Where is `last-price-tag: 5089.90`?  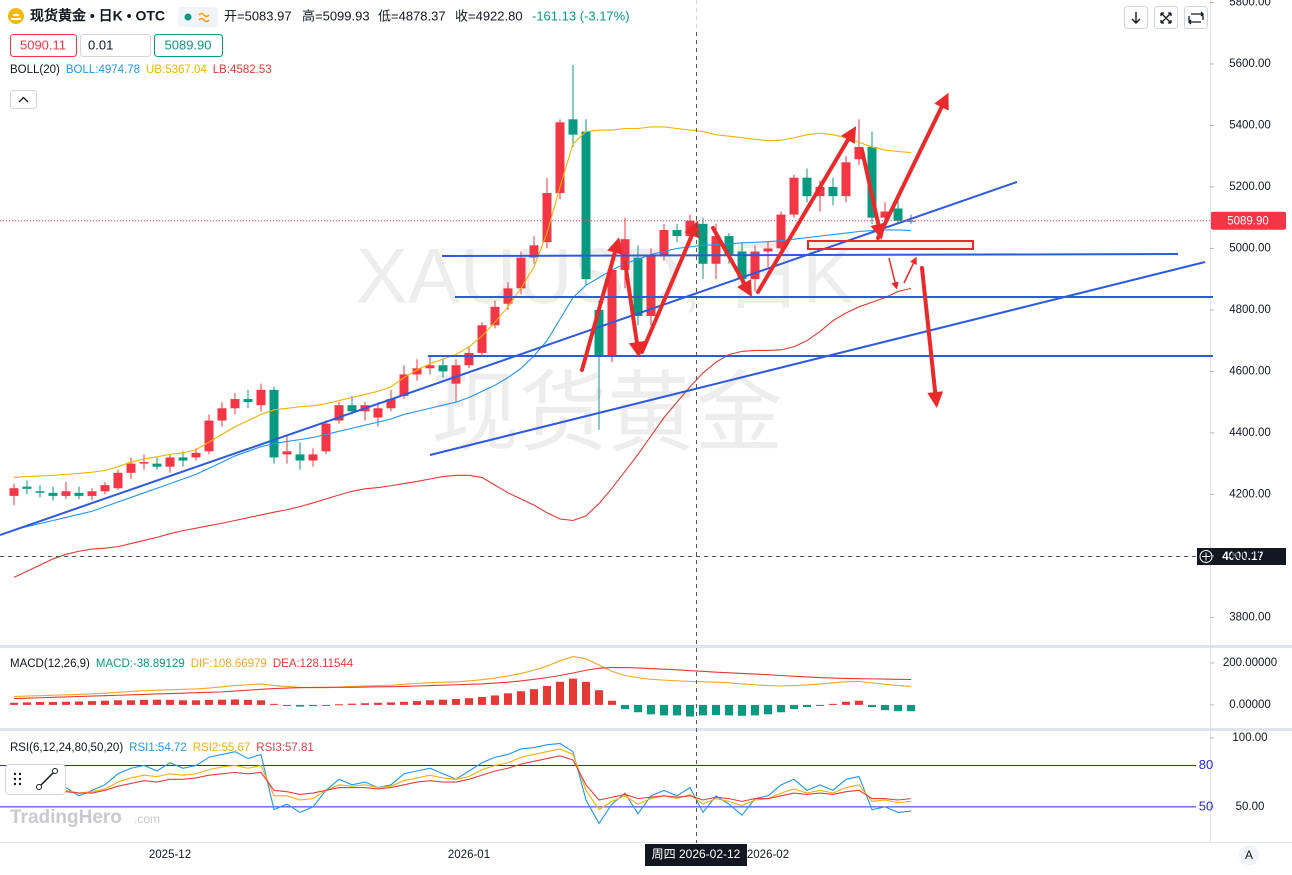 last-price-tag: 5089.90 is located at coordinates (1248, 221).